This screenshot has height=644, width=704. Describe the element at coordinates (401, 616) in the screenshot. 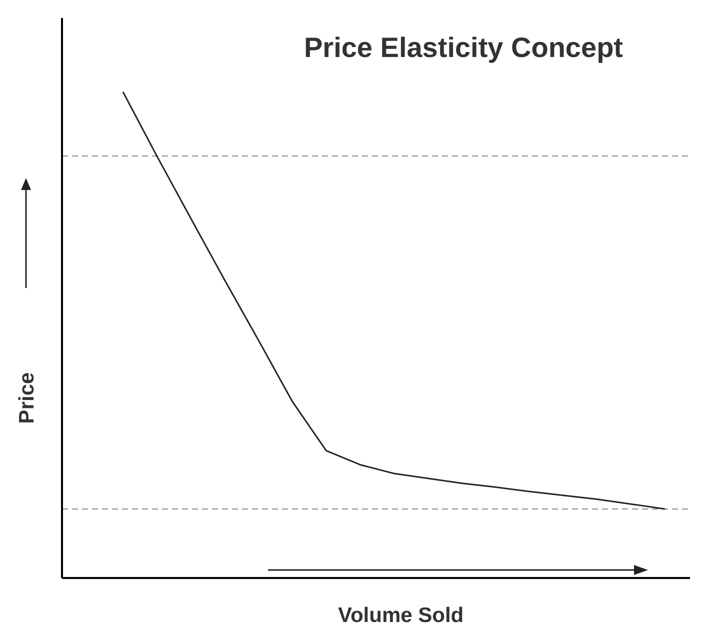

I see `x-axis-title: Volume Sold` at that location.